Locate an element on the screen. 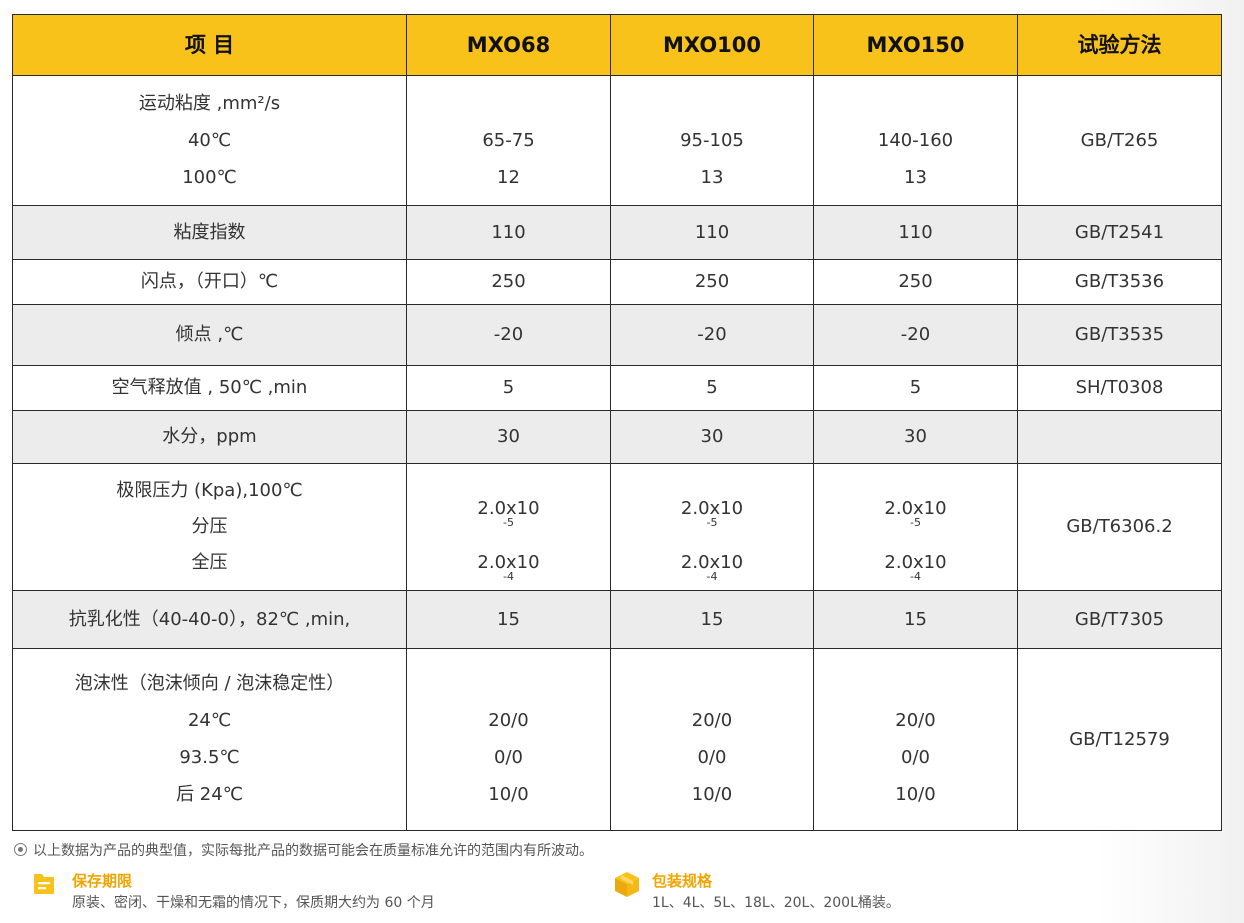 Image resolution: width=1244 pixels, height=923 pixels. value: 65-75 is located at coordinates (508, 140).